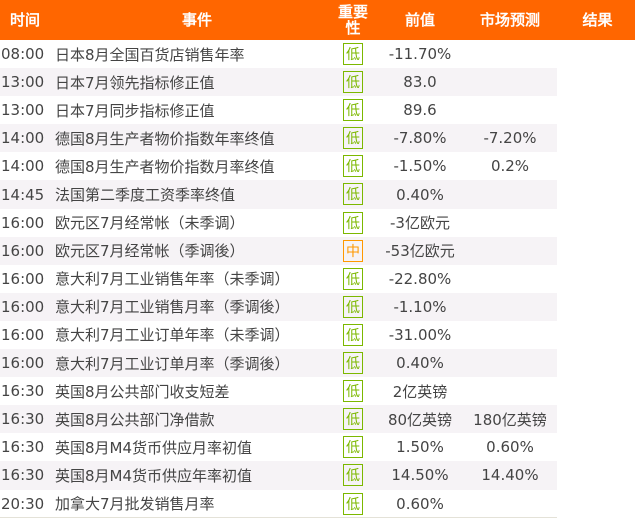 This screenshot has height=528, width=635. Describe the element at coordinates (24, 20) in the screenshot. I see `header-time: 时间` at that location.